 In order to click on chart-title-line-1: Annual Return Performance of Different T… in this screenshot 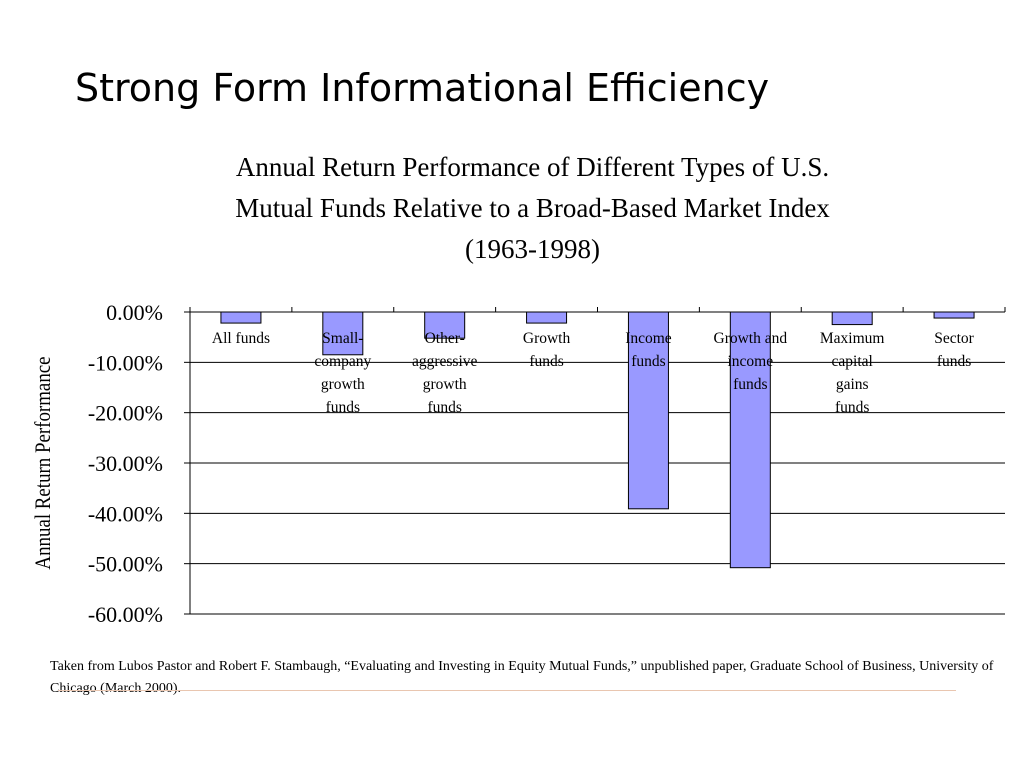, I will do `click(532, 167)`.